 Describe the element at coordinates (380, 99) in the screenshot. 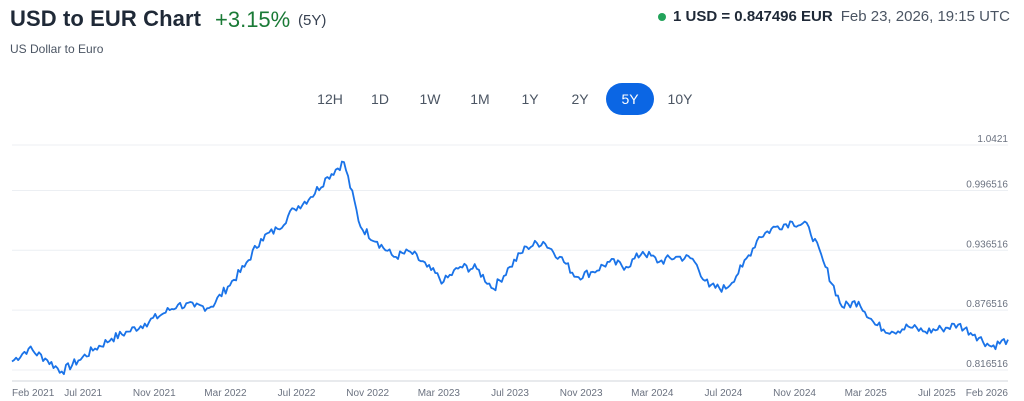

I see `range-1d-button: 1D` at that location.